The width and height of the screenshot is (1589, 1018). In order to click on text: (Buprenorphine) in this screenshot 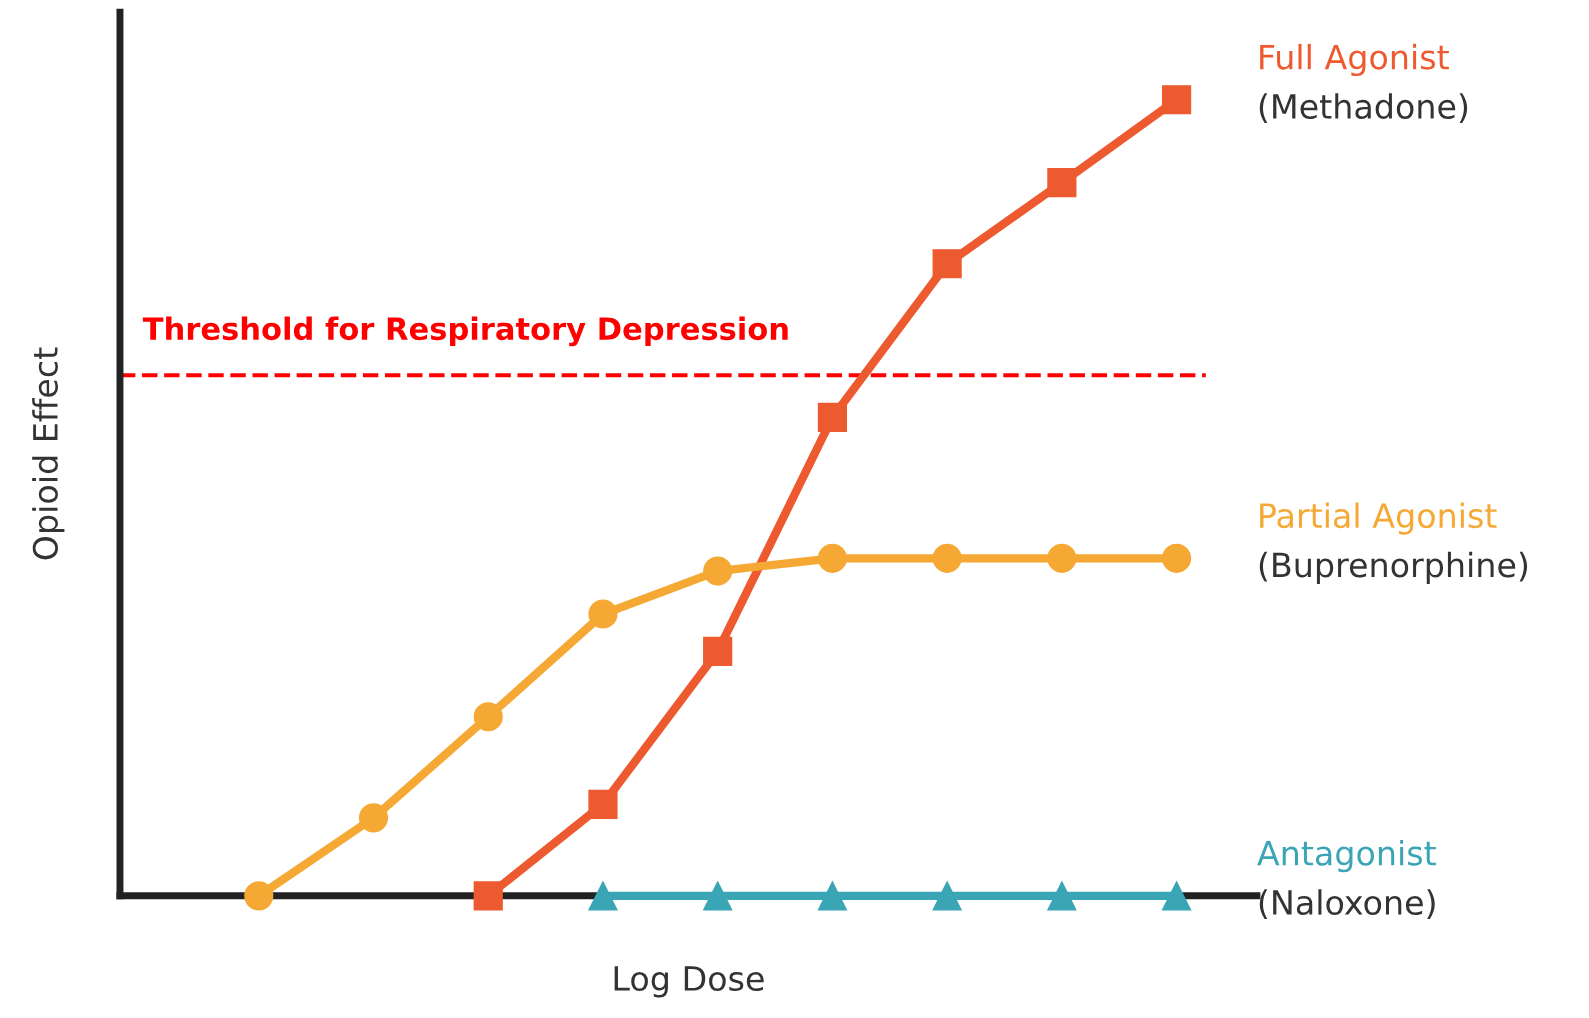, I will do `click(1393, 567)`.